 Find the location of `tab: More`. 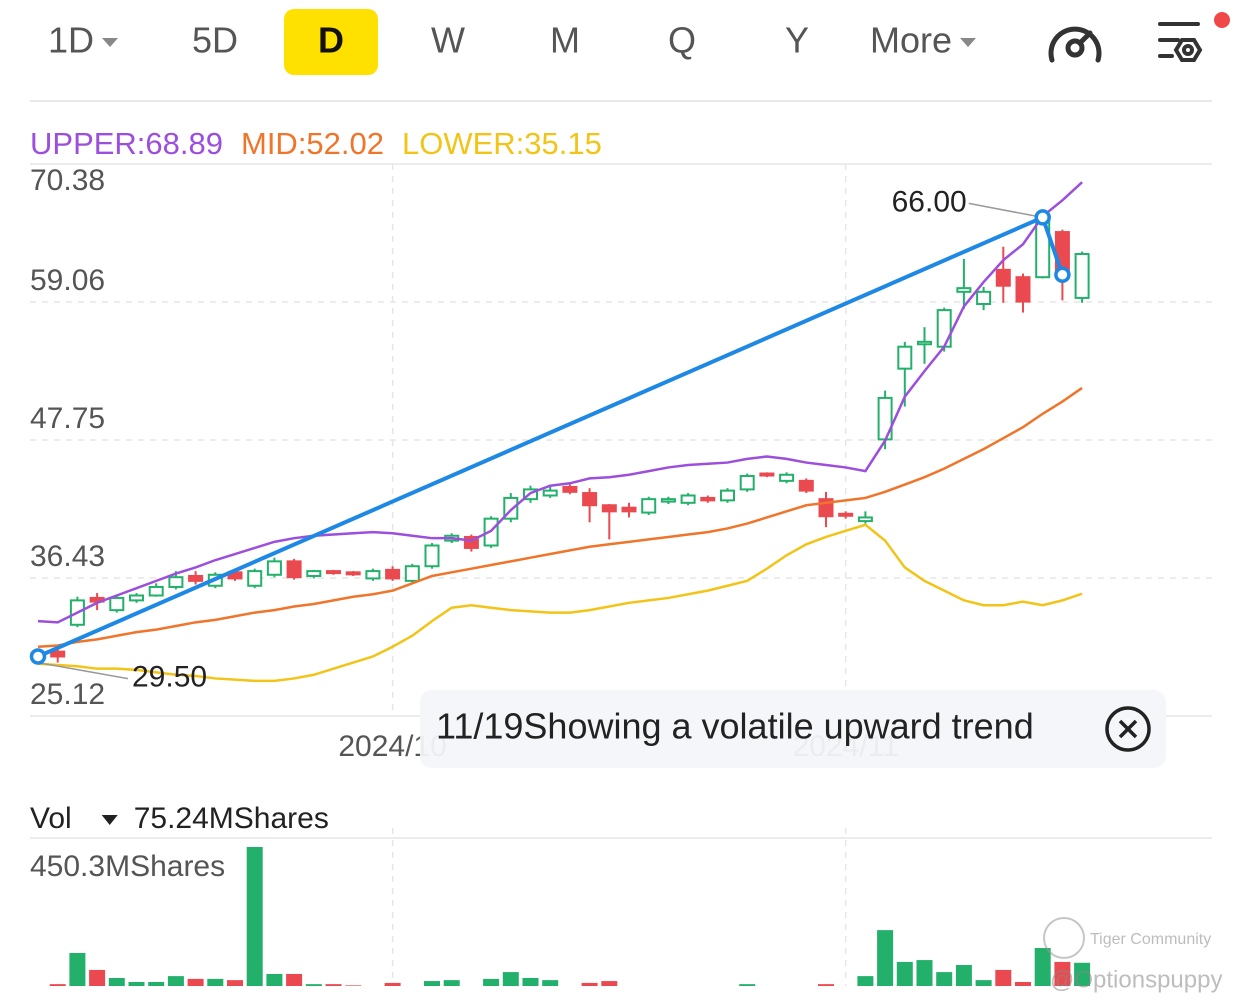

tab: More is located at coordinates (923, 40).